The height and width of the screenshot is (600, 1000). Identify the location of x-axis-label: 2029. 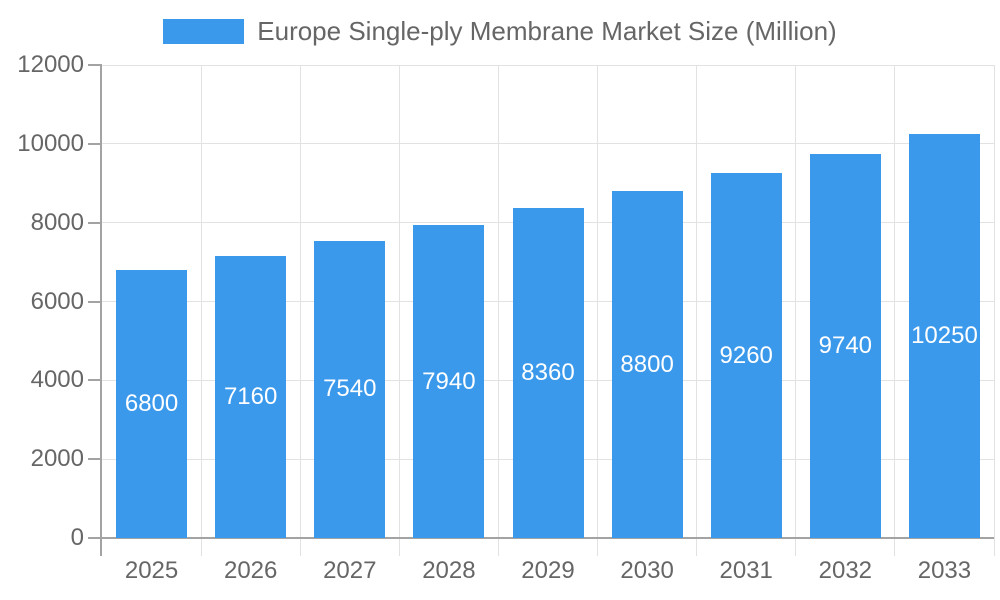
(548, 570).